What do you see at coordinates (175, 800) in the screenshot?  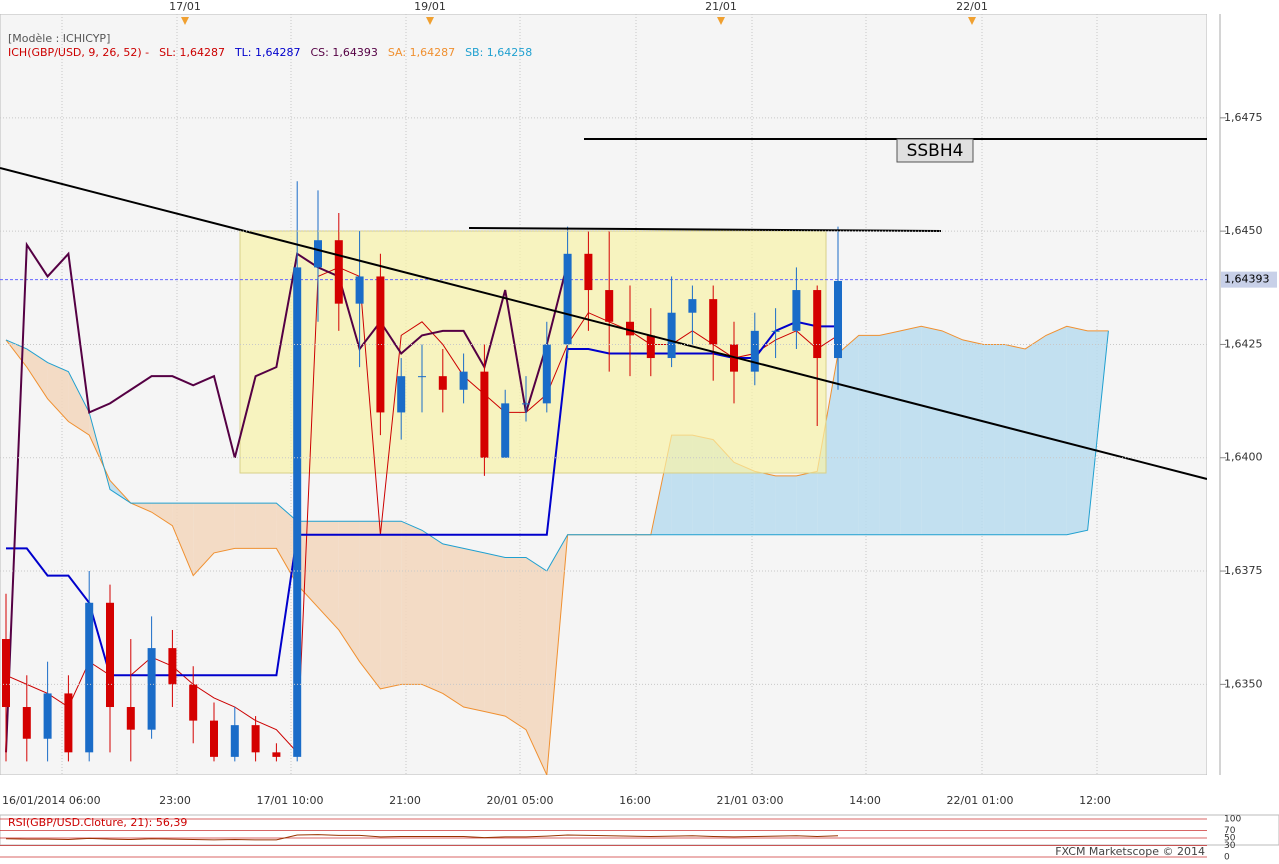 I see `x-tick-label: 23:00` at bounding box center [175, 800].